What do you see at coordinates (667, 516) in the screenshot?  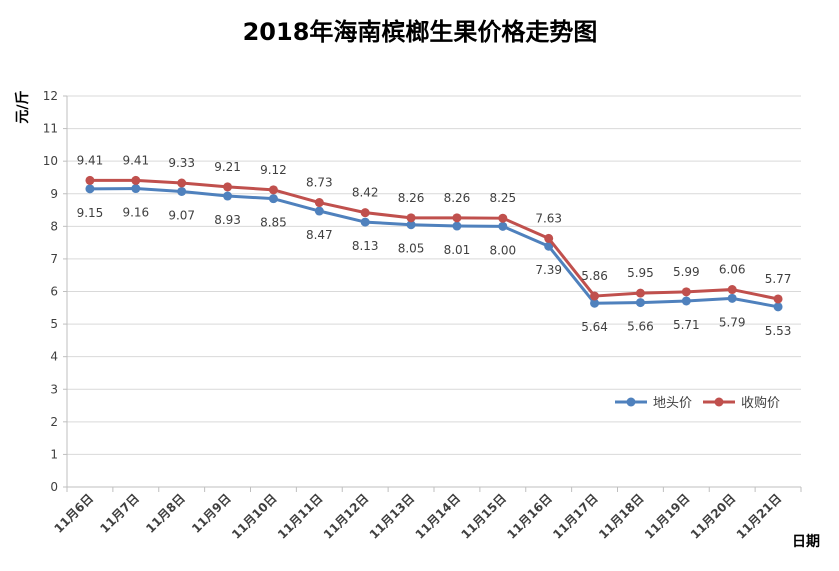 I see `x-tick-label: 11月19日` at bounding box center [667, 516].